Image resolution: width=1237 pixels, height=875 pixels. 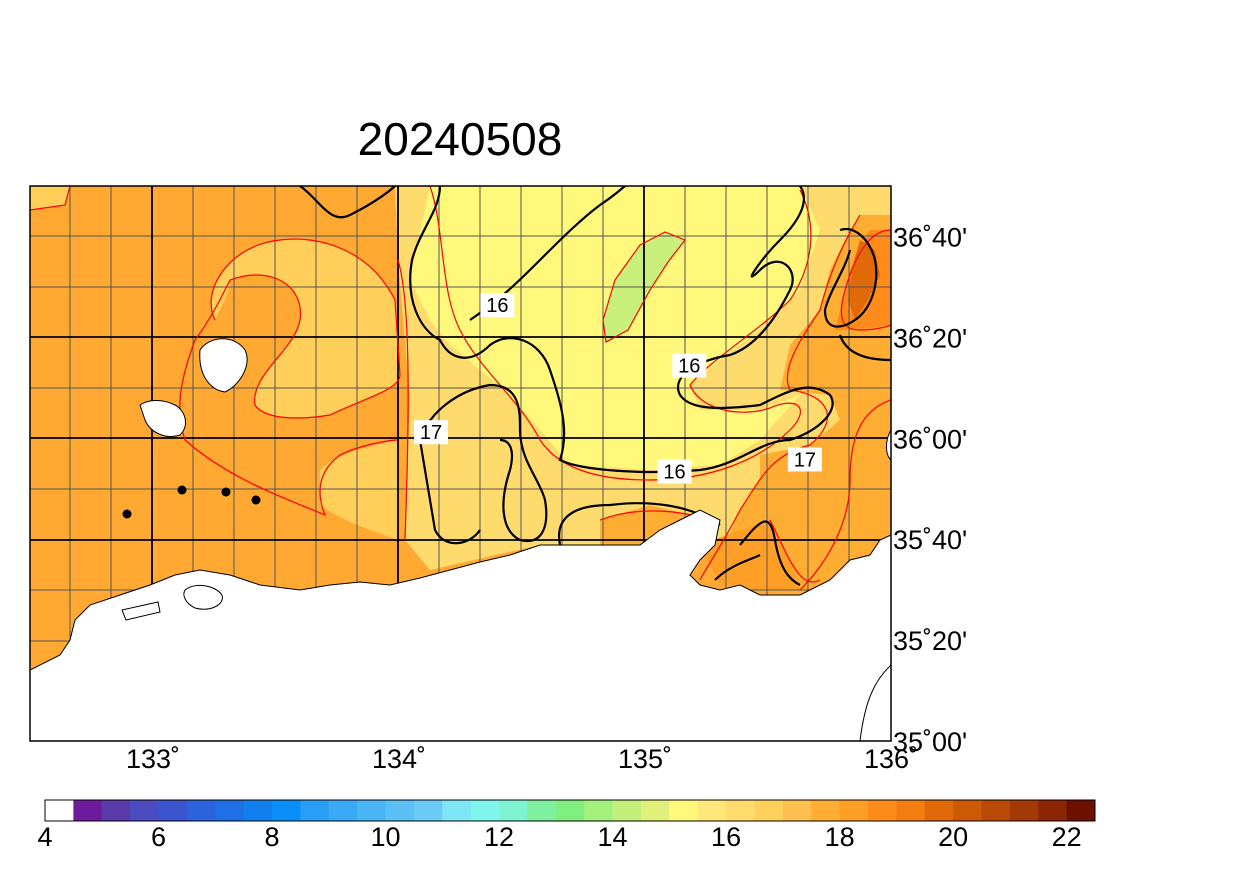 What do you see at coordinates (522, 759) in the screenshot?
I see `x-axis-ticks: 133˚ 134˚ 135˚ 136˚` at bounding box center [522, 759].